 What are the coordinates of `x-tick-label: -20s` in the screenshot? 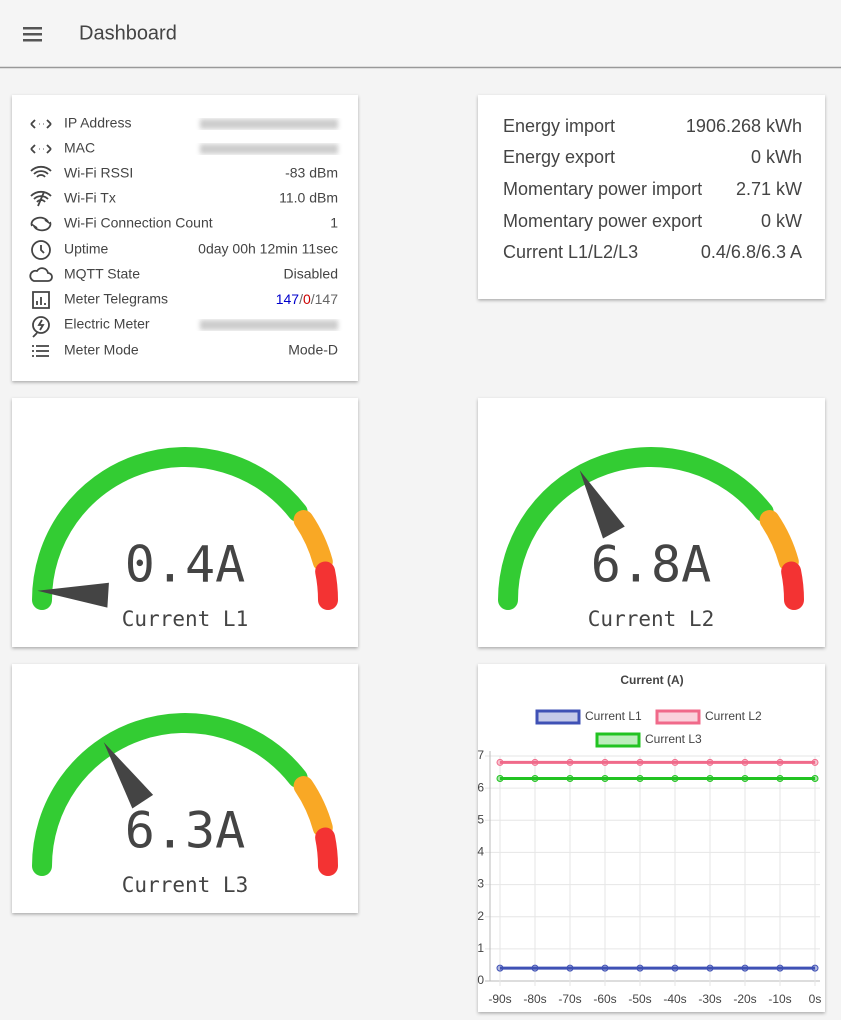 It's located at (744, 999).